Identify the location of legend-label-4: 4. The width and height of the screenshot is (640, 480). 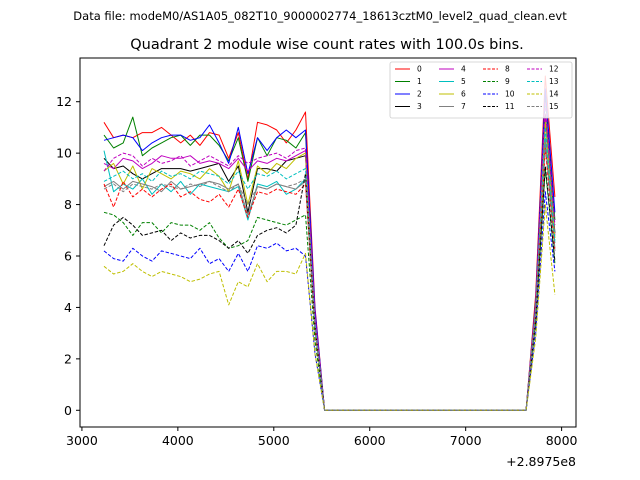
(463, 69).